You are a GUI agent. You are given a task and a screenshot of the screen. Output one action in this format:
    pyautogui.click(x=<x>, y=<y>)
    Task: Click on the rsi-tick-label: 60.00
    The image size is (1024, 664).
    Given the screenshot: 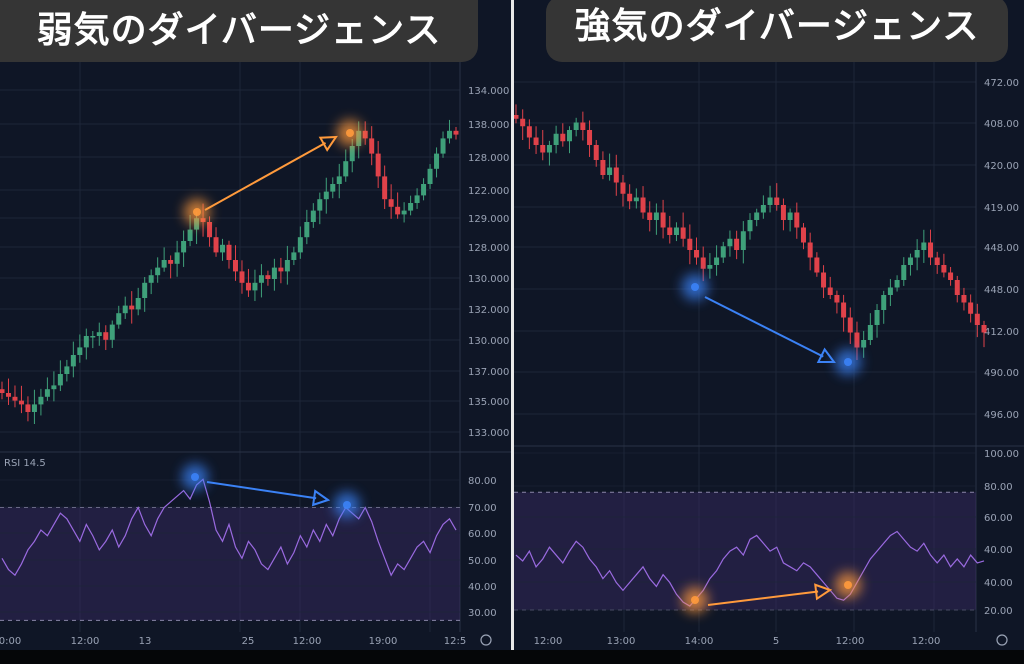 What is the action you would take?
    pyautogui.click(x=482, y=534)
    